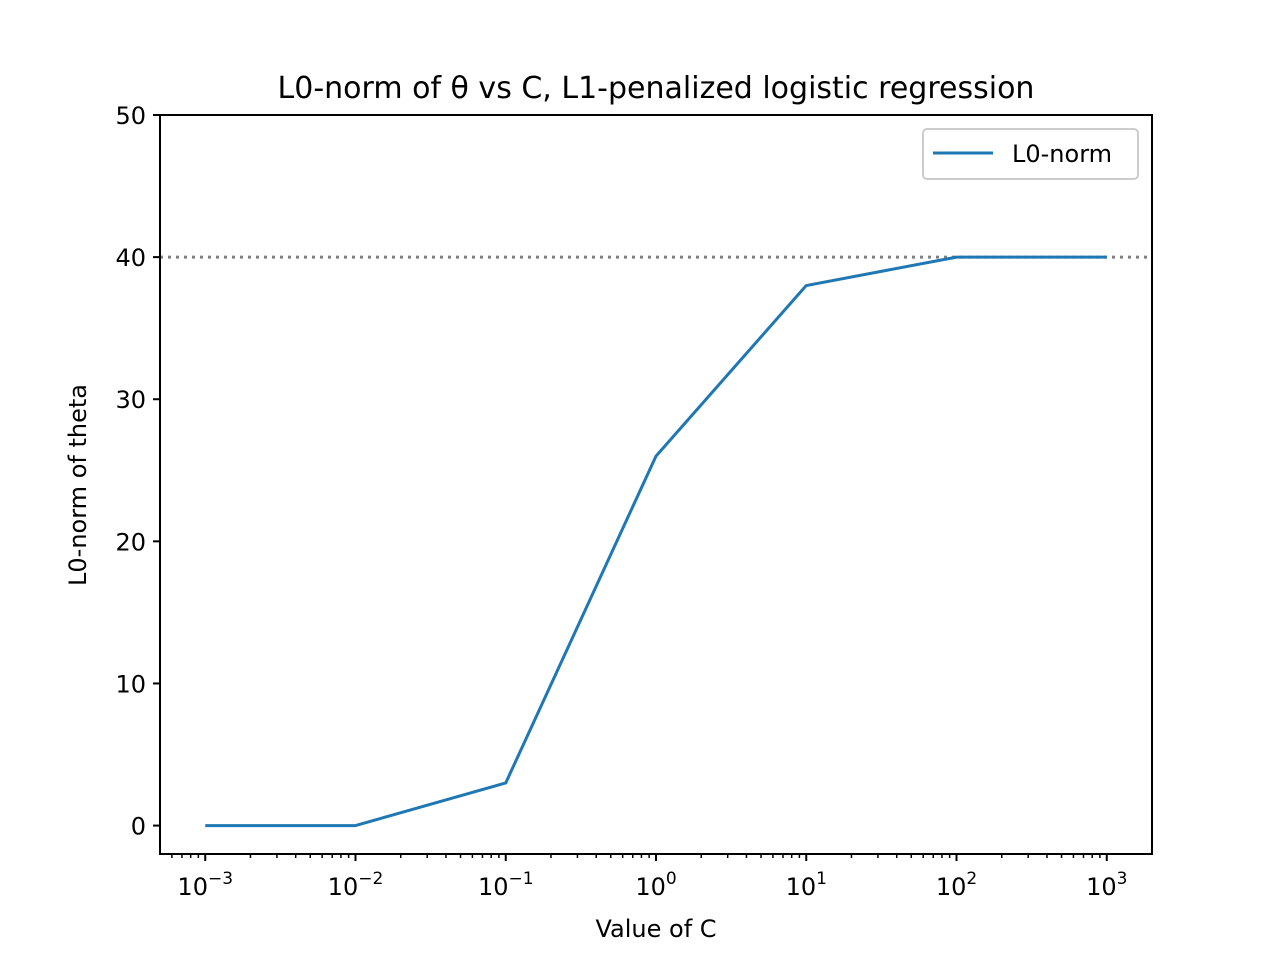  What do you see at coordinates (130, 258) in the screenshot?
I see `y-tick-label: 40` at bounding box center [130, 258].